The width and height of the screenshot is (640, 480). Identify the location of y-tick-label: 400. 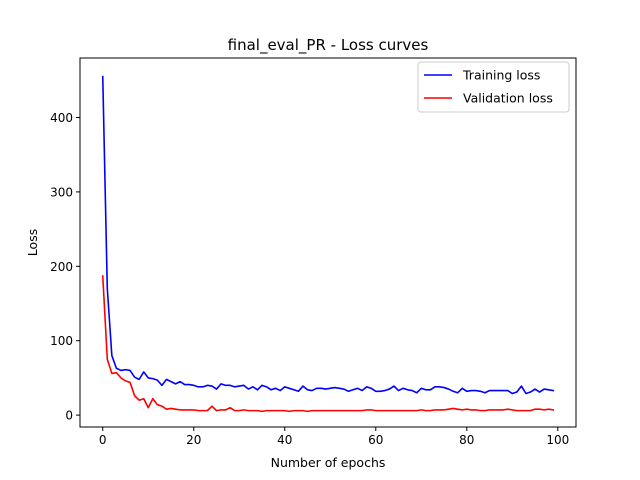
(61, 118).